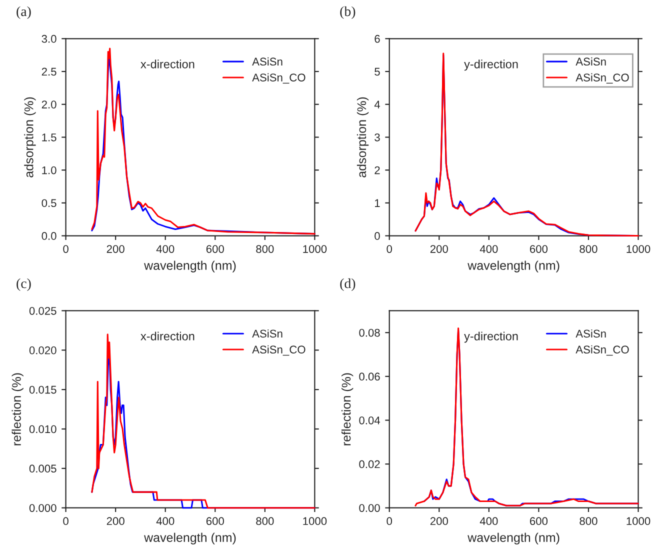 The image size is (658, 552). Describe the element at coordinates (49, 203) in the screenshot. I see `y-tick-label: 0.5` at that location.